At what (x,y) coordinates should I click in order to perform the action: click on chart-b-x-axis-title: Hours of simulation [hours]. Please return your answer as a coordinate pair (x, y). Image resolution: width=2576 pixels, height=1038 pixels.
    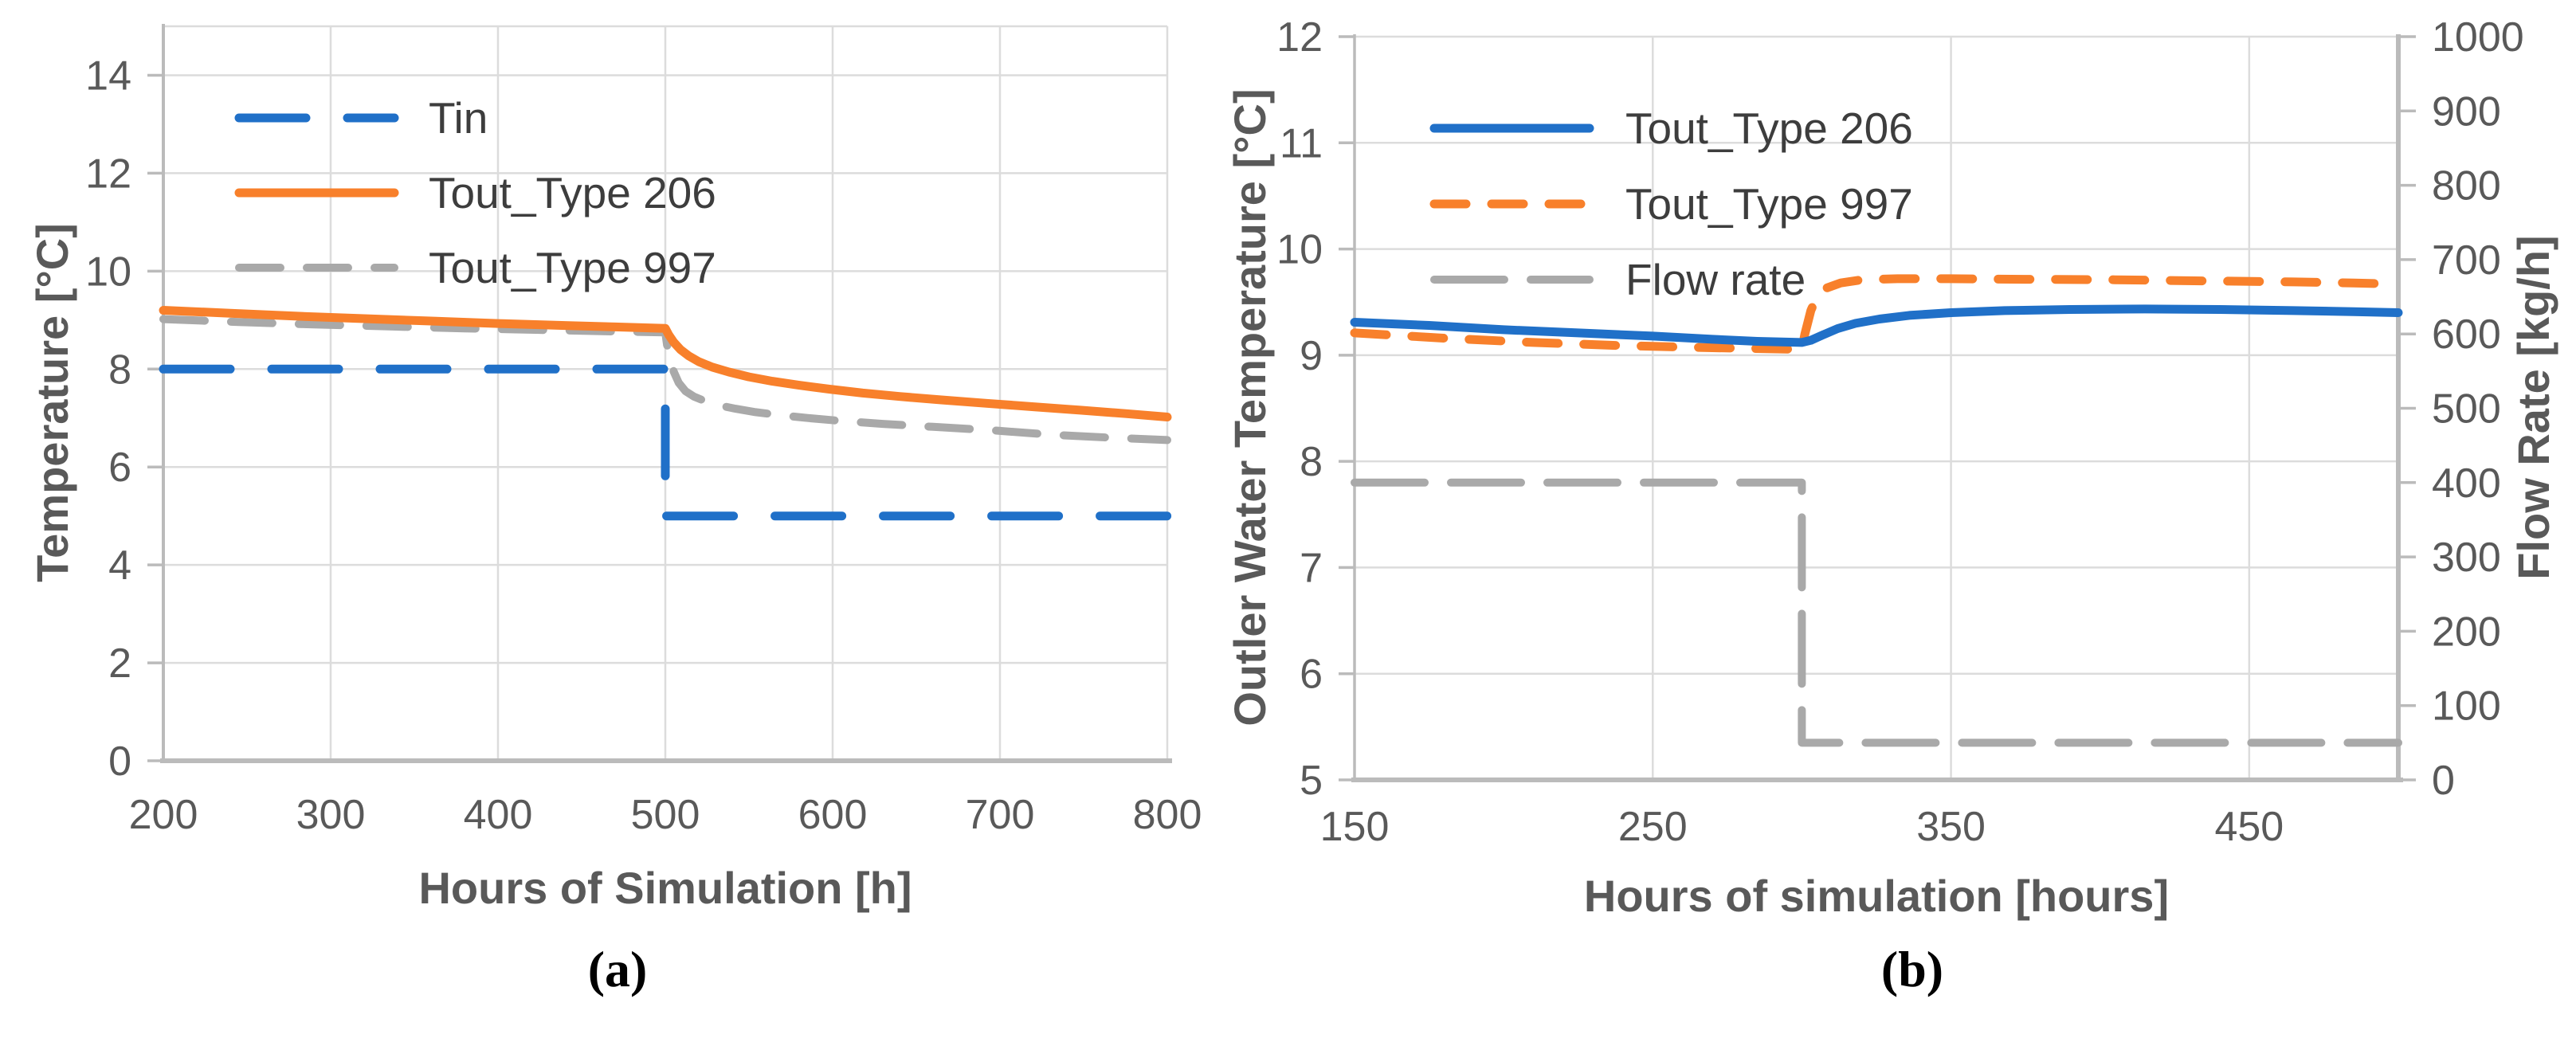
    Looking at the image, I should click on (1876, 896).